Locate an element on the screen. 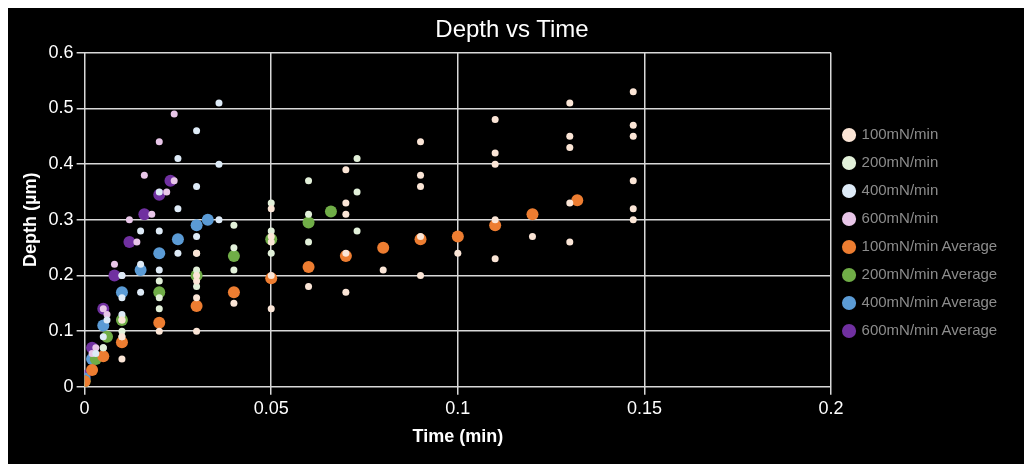 The height and width of the screenshot is (472, 1034). y-axis-title: Depth (µm) is located at coordinates (29, 219).